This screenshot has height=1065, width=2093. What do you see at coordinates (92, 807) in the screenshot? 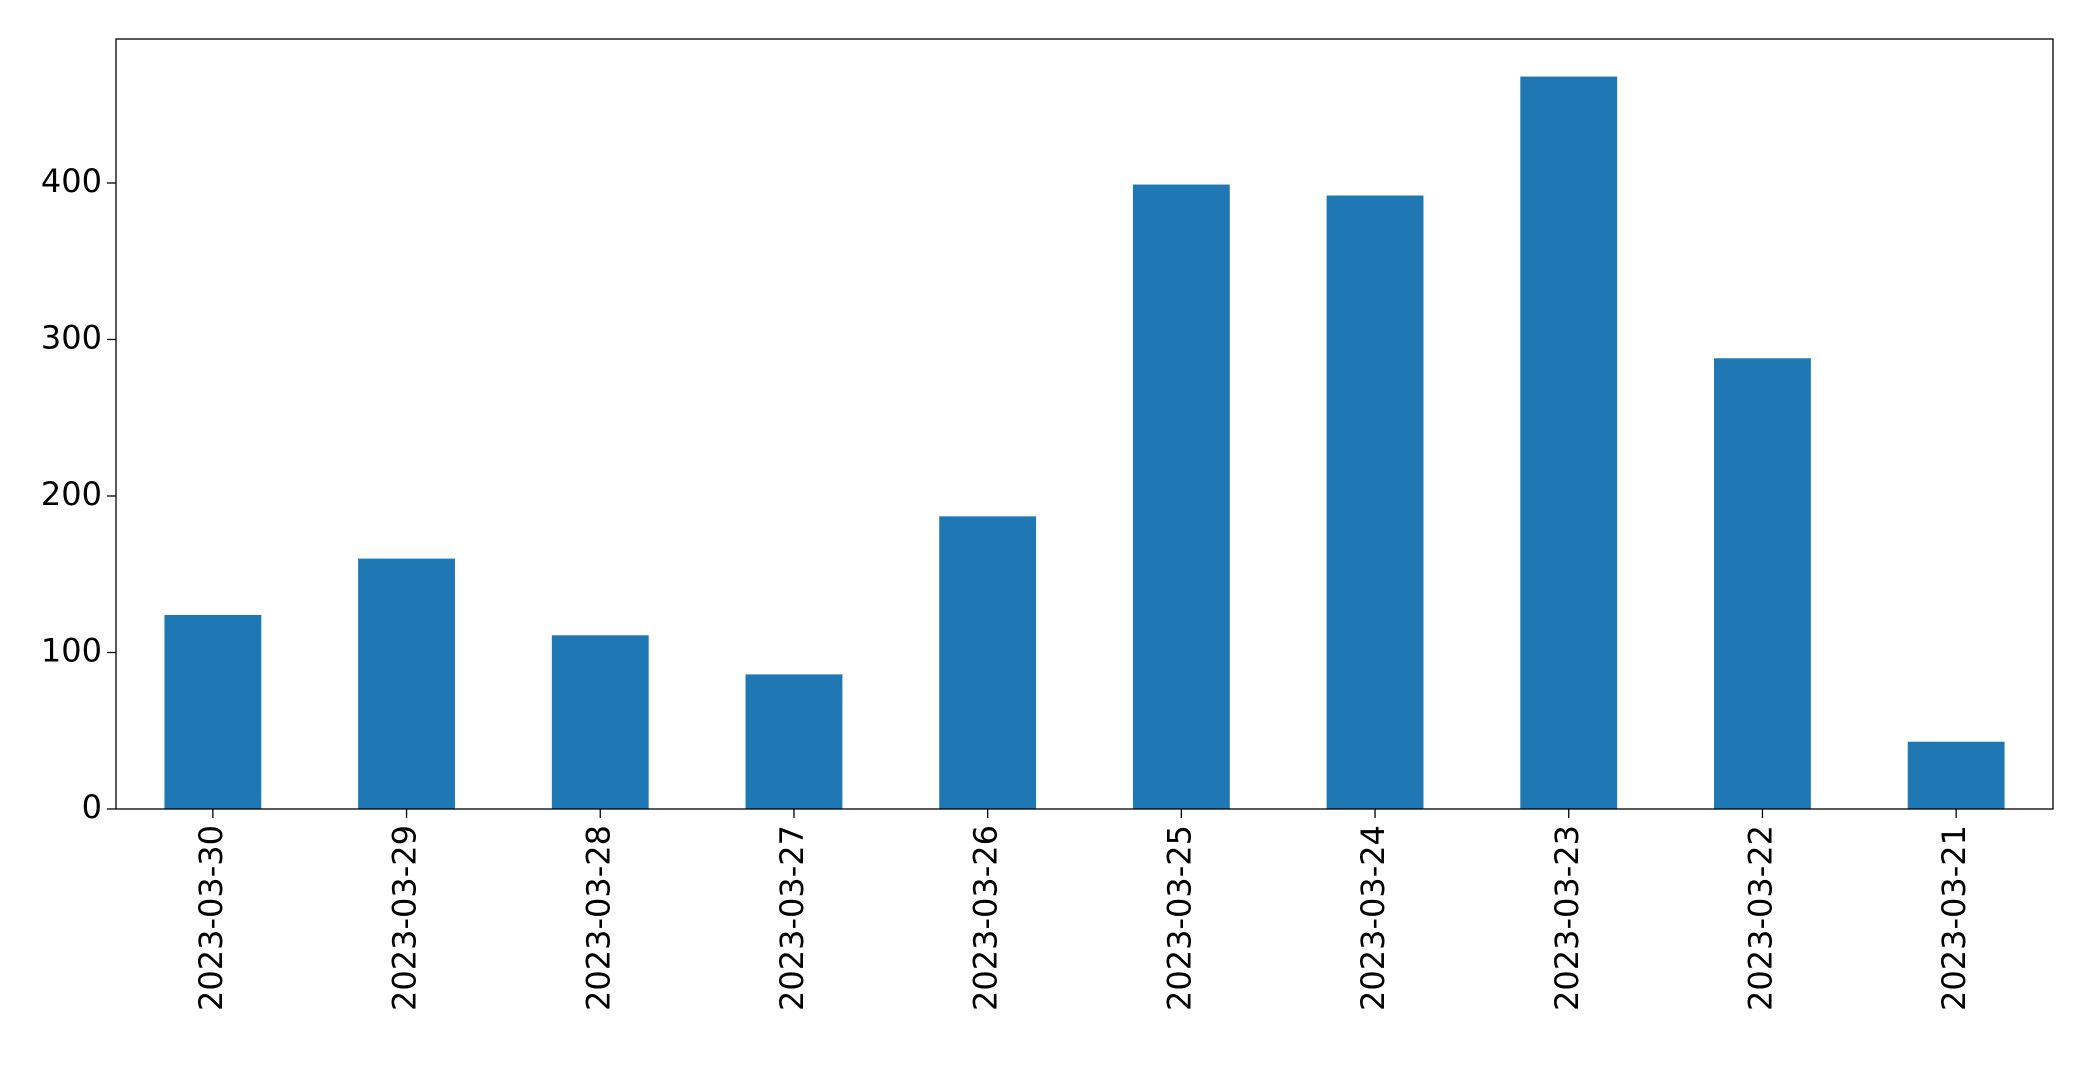
I see `y-tick-label: 0` at bounding box center [92, 807].